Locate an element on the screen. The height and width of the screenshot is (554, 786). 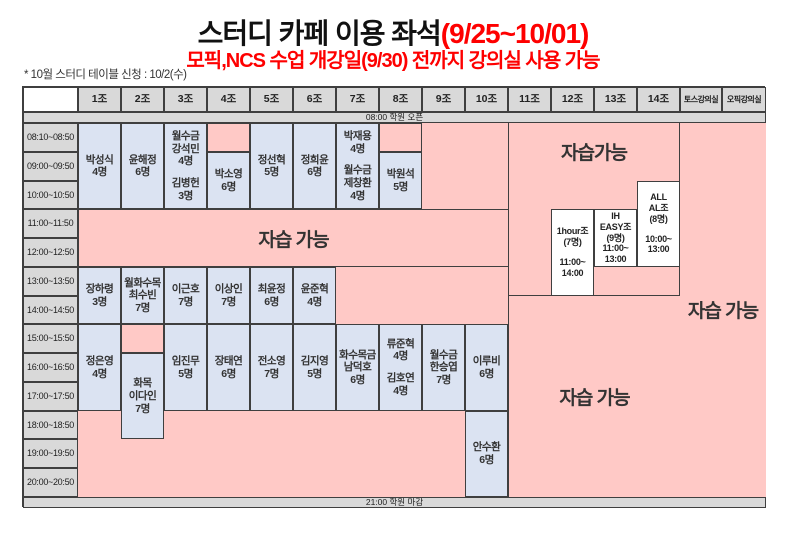
time-slot-label: 20:00~20:50 is located at coordinates (50, 482).